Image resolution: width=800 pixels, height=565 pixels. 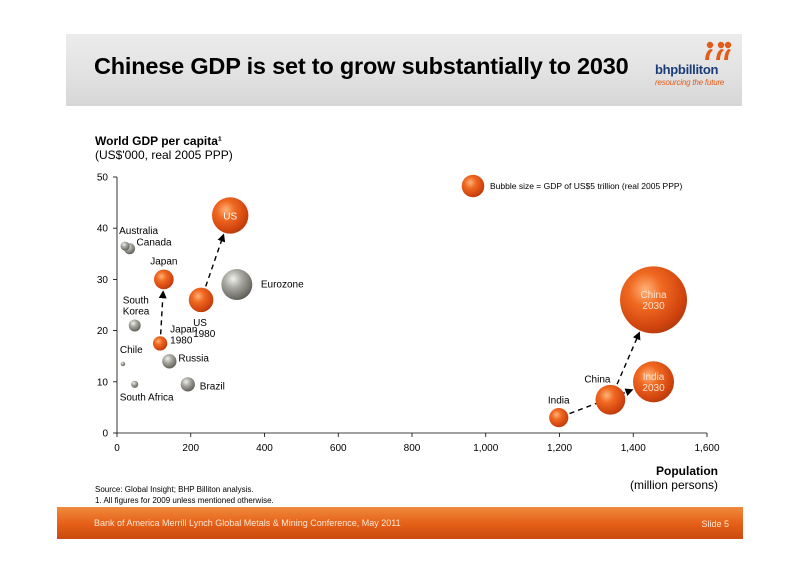 I want to click on bubble-chile, so click(x=123, y=364).